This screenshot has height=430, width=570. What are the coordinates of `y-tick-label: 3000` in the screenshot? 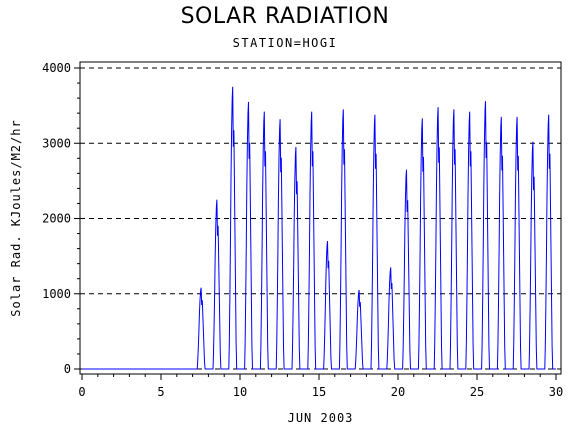 It's located at (56, 143).